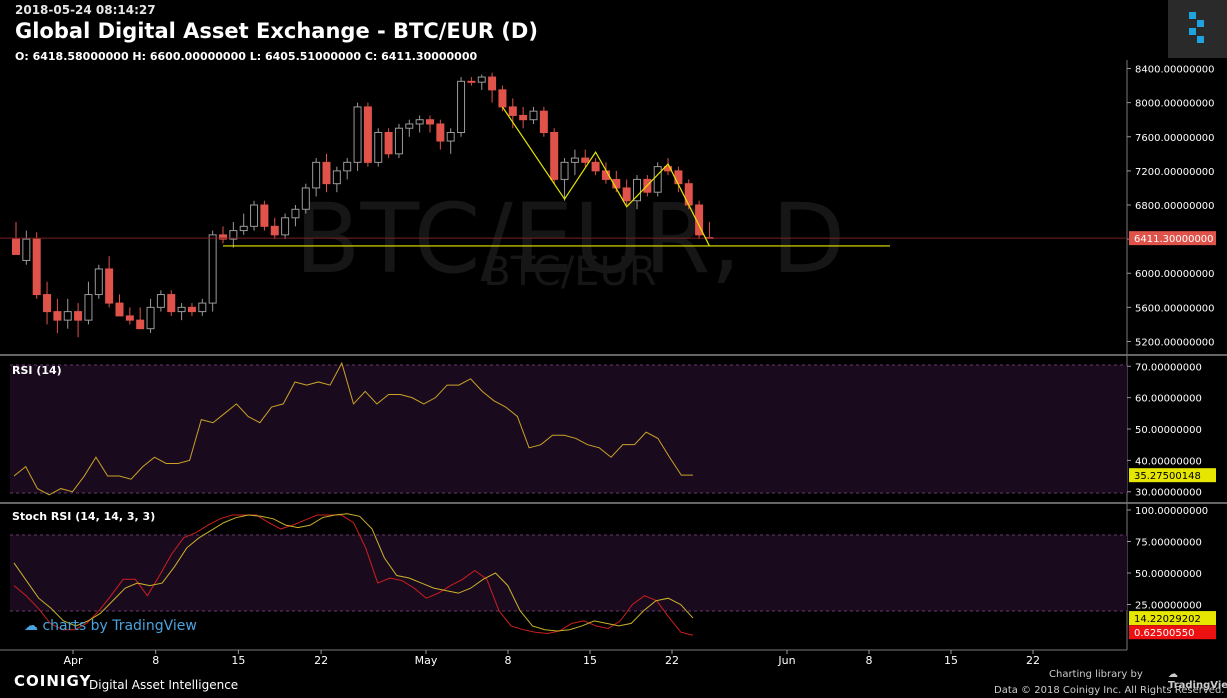  I want to click on watermark-subsymbol: BTC/EUR, so click(569, 272).